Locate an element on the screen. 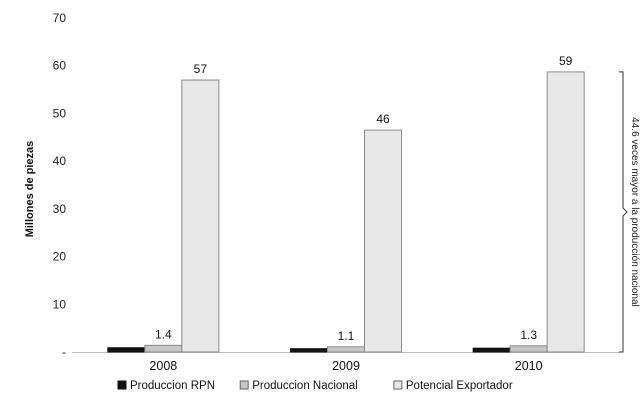  y-tick-label: 20 is located at coordinates (60, 257).